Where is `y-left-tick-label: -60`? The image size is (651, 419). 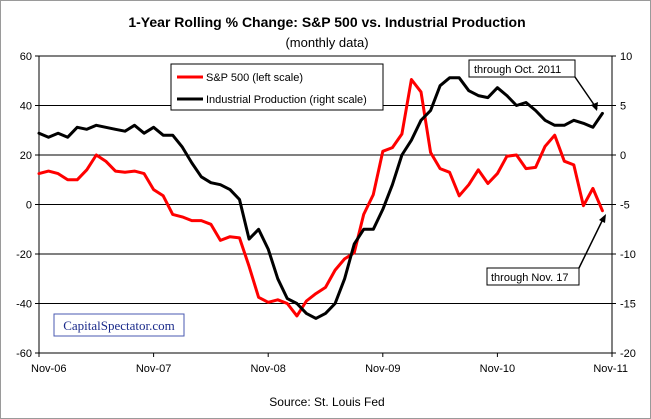 y-left-tick-label: -60 is located at coordinates (24, 354).